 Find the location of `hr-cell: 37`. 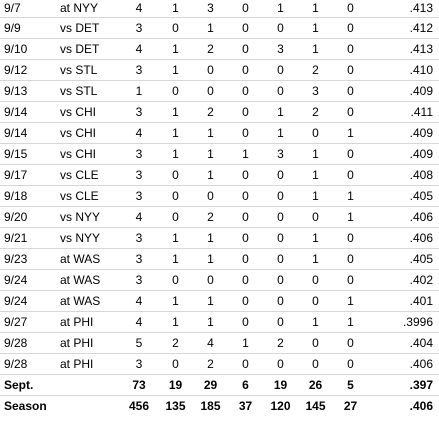

hr-cell: 37 is located at coordinates (245, 406).